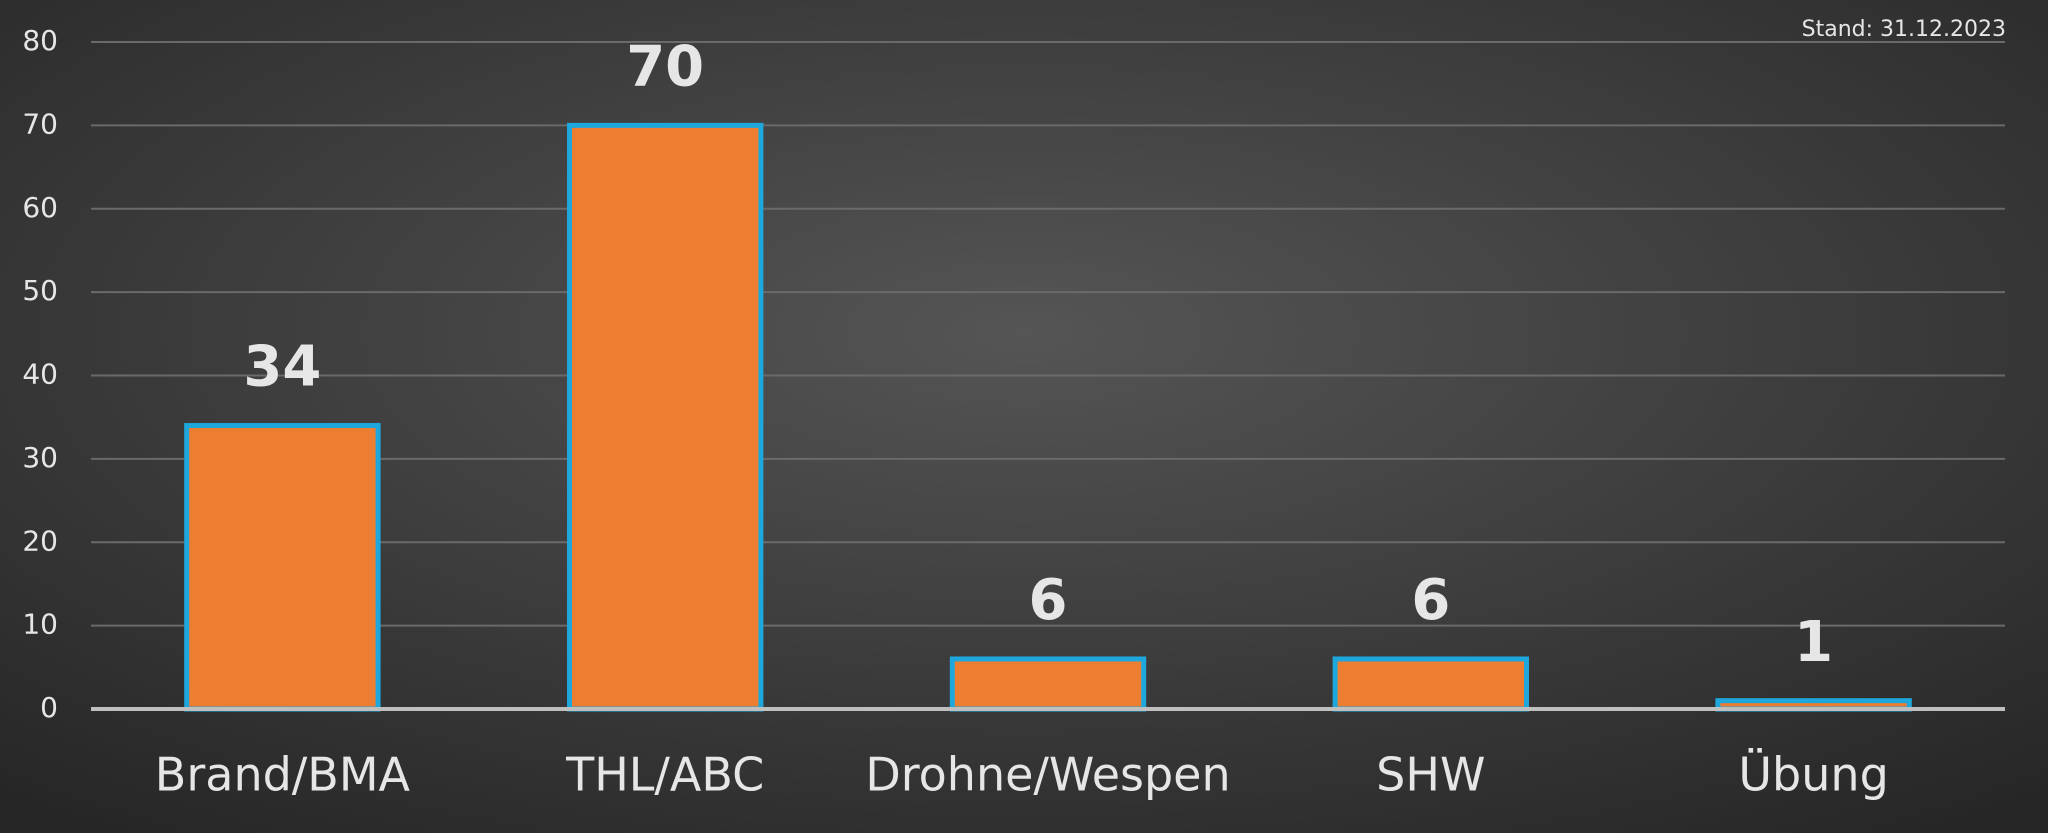 This screenshot has height=833, width=2048. I want to click on y-tick-label: 10, so click(40, 624).